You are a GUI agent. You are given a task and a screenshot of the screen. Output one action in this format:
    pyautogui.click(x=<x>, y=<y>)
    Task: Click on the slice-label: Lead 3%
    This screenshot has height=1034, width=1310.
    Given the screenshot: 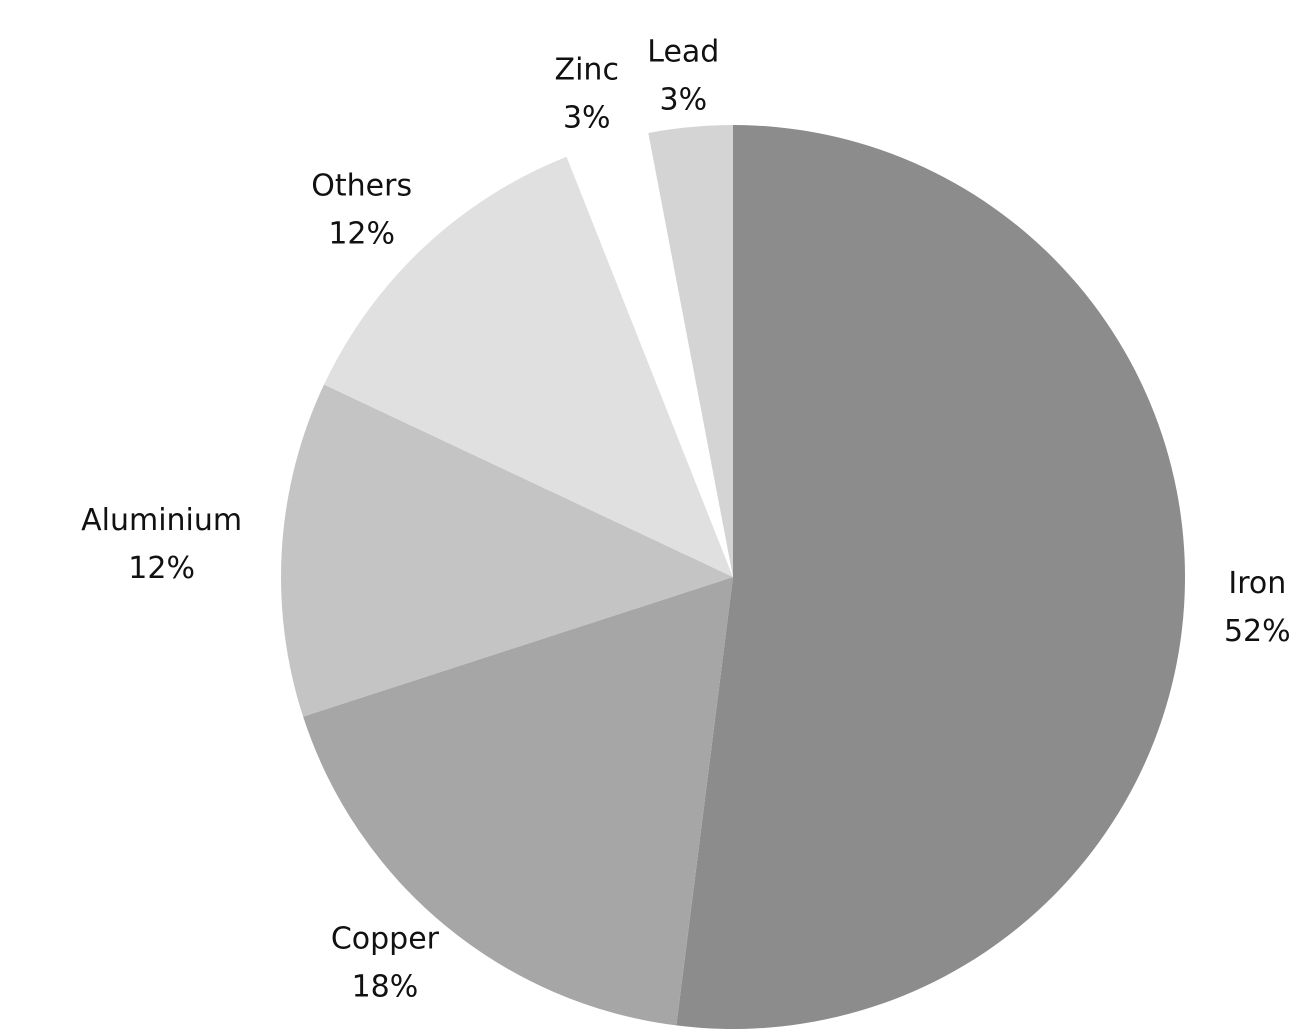 What is the action you would take?
    pyautogui.click(x=683, y=76)
    